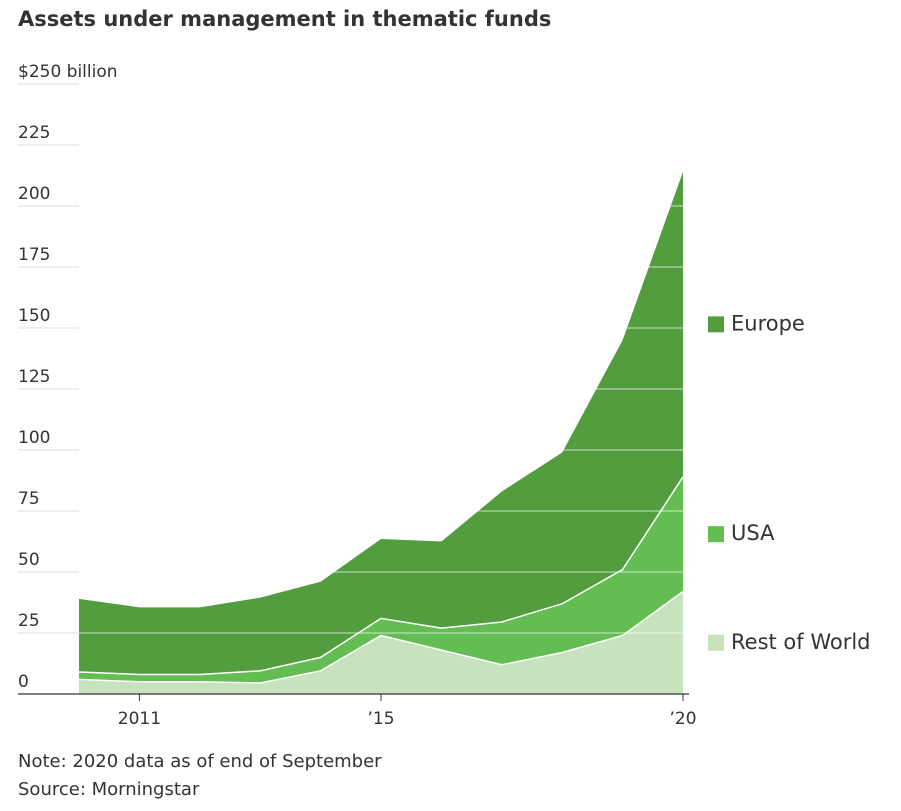 The image size is (901, 811). Describe the element at coordinates (381, 637) in the screenshot. I see `series-line` at that location.